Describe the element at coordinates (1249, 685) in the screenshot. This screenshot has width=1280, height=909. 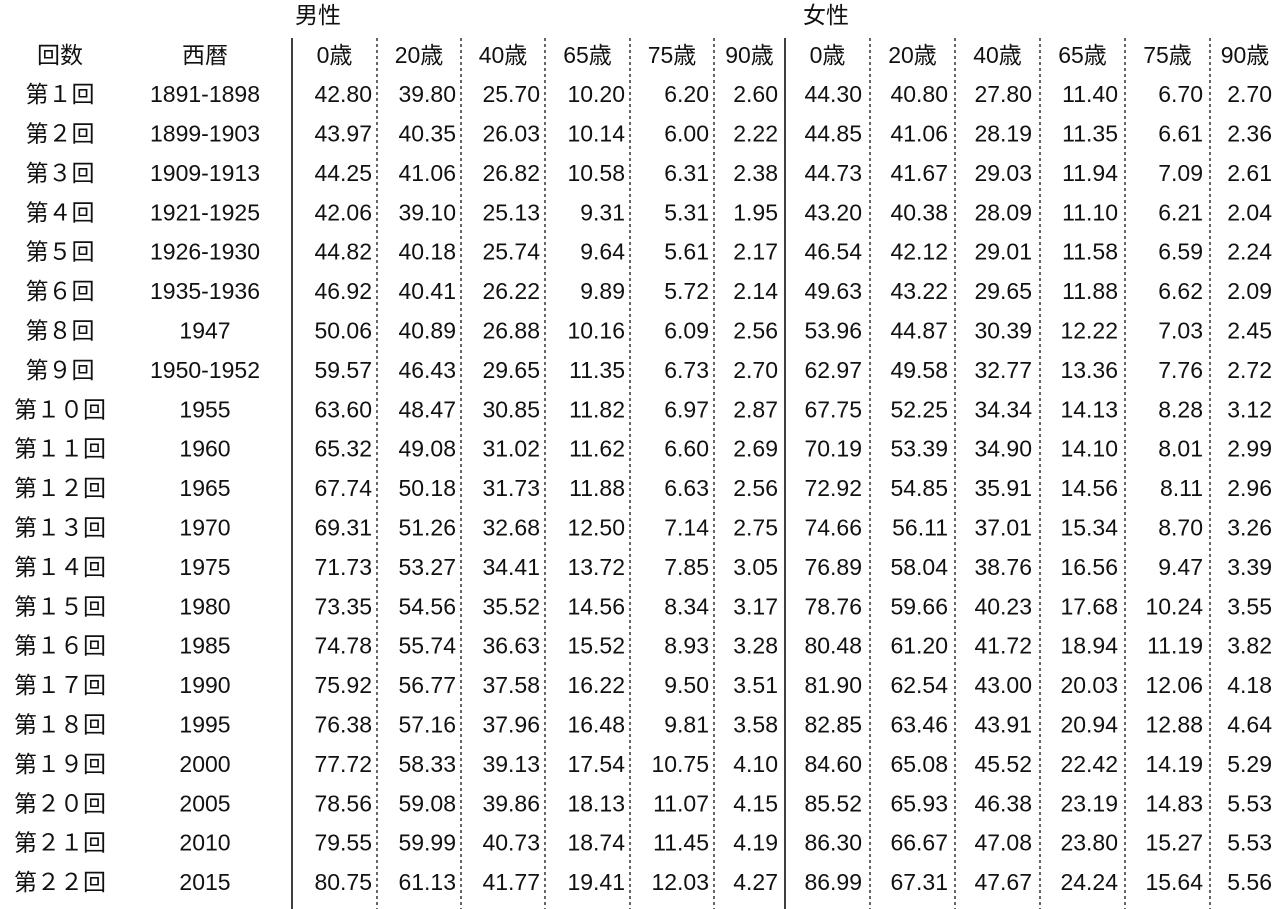
I see `value-cell: 4.18` at that location.